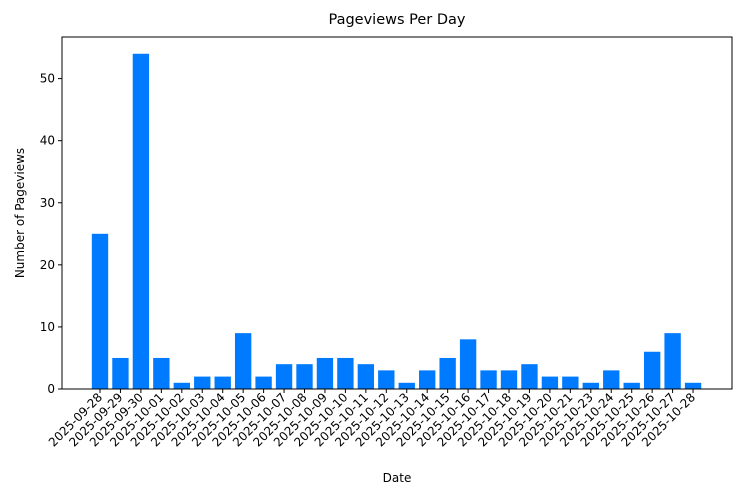 Image resolution: width=750 pixels, height=504 pixels. I want to click on y-tick-label: 40, so click(47, 141).